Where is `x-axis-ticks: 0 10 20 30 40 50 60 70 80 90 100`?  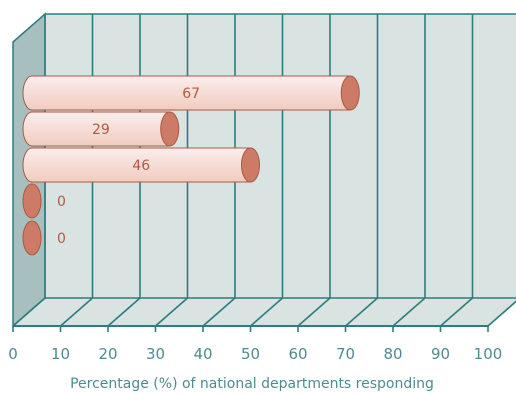
x-axis-ticks: 0 10 20 30 40 50 60 70 80 90 100 is located at coordinates (255, 344).